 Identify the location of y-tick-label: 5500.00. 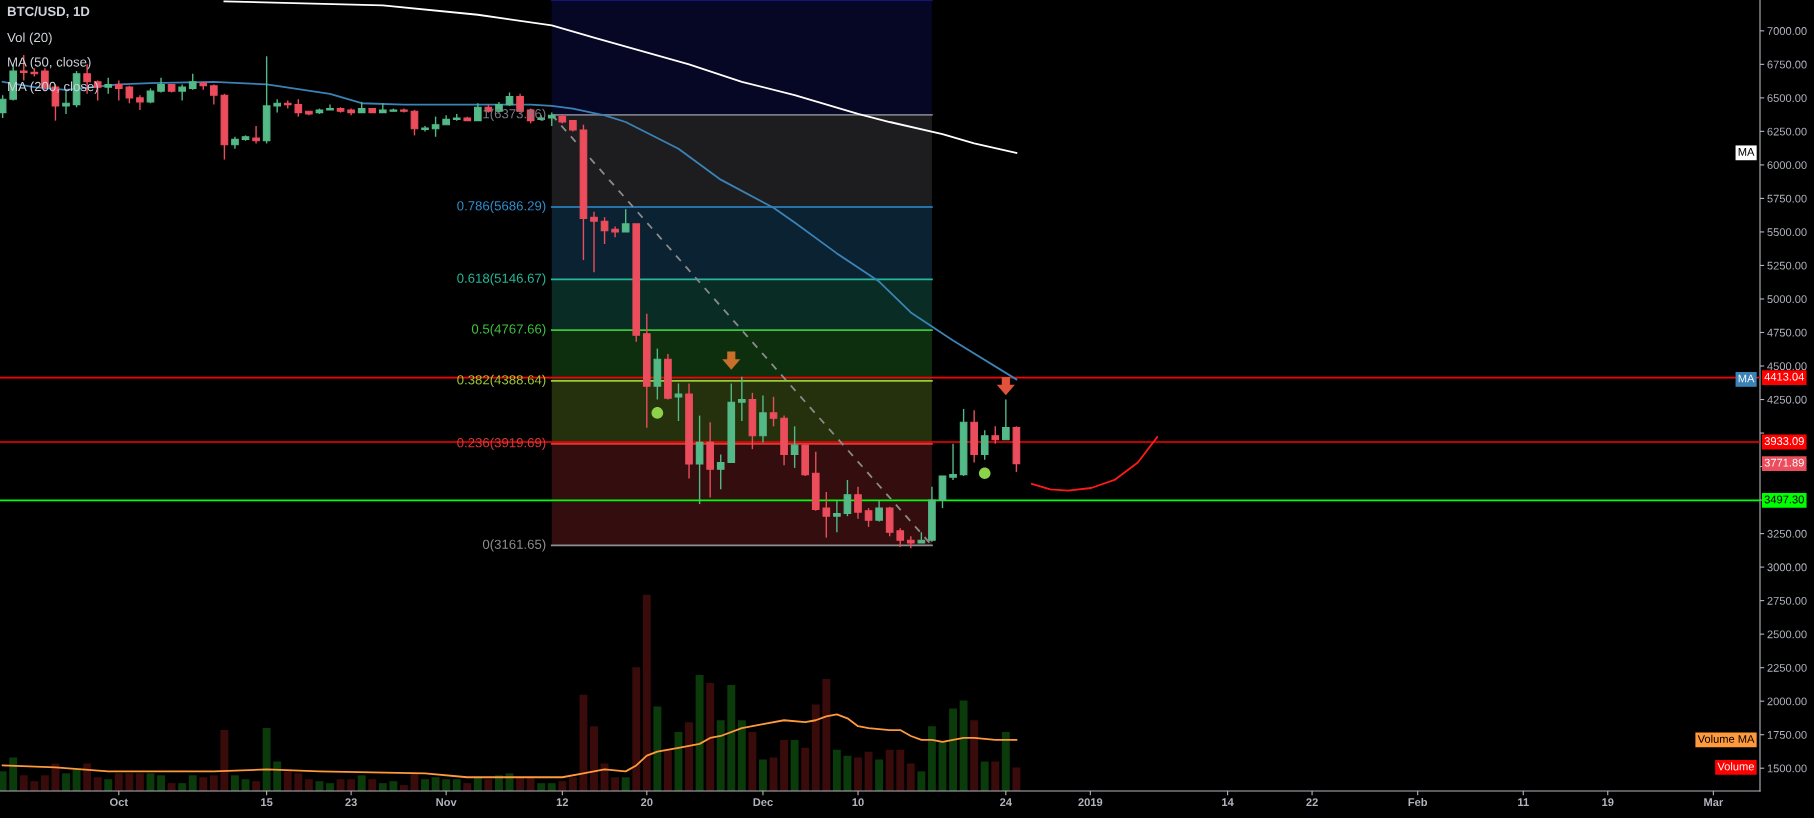
(1787, 232).